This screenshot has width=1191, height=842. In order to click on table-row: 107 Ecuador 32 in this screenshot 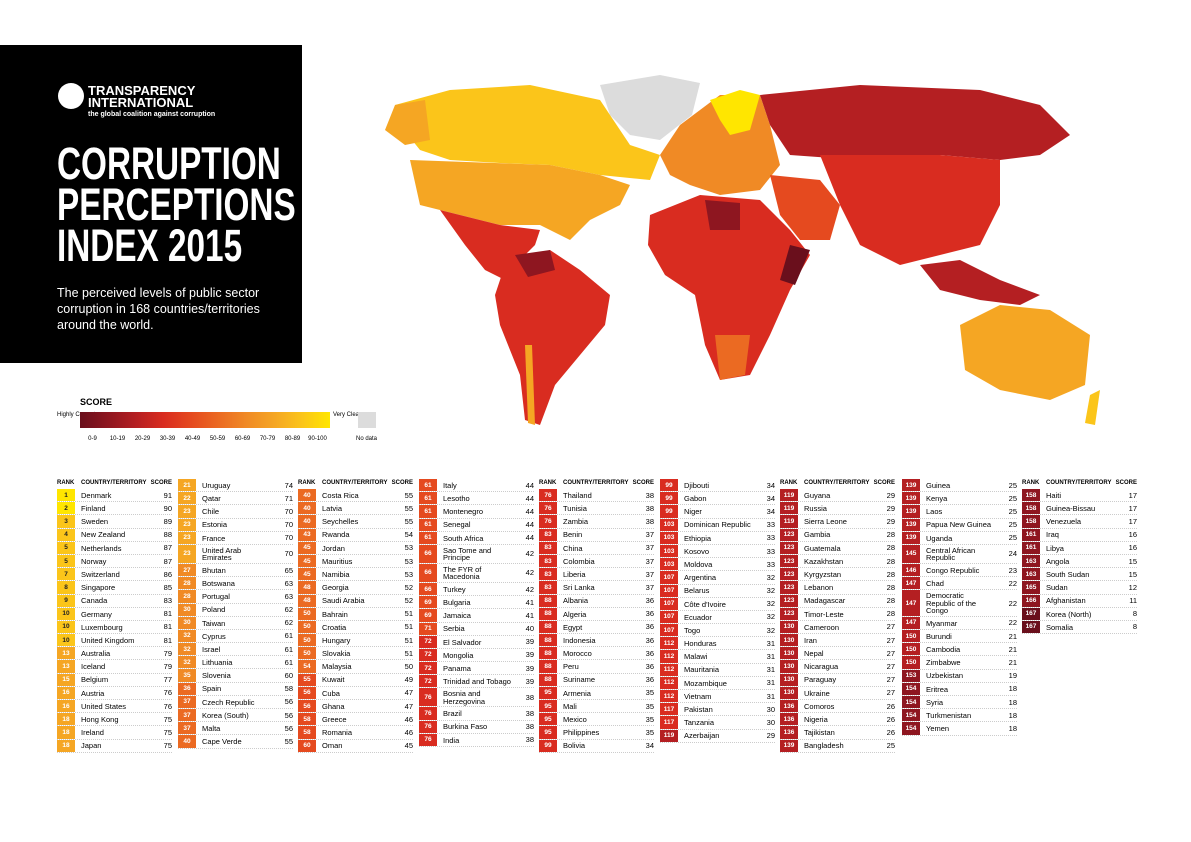, I will do `click(717, 617)`.